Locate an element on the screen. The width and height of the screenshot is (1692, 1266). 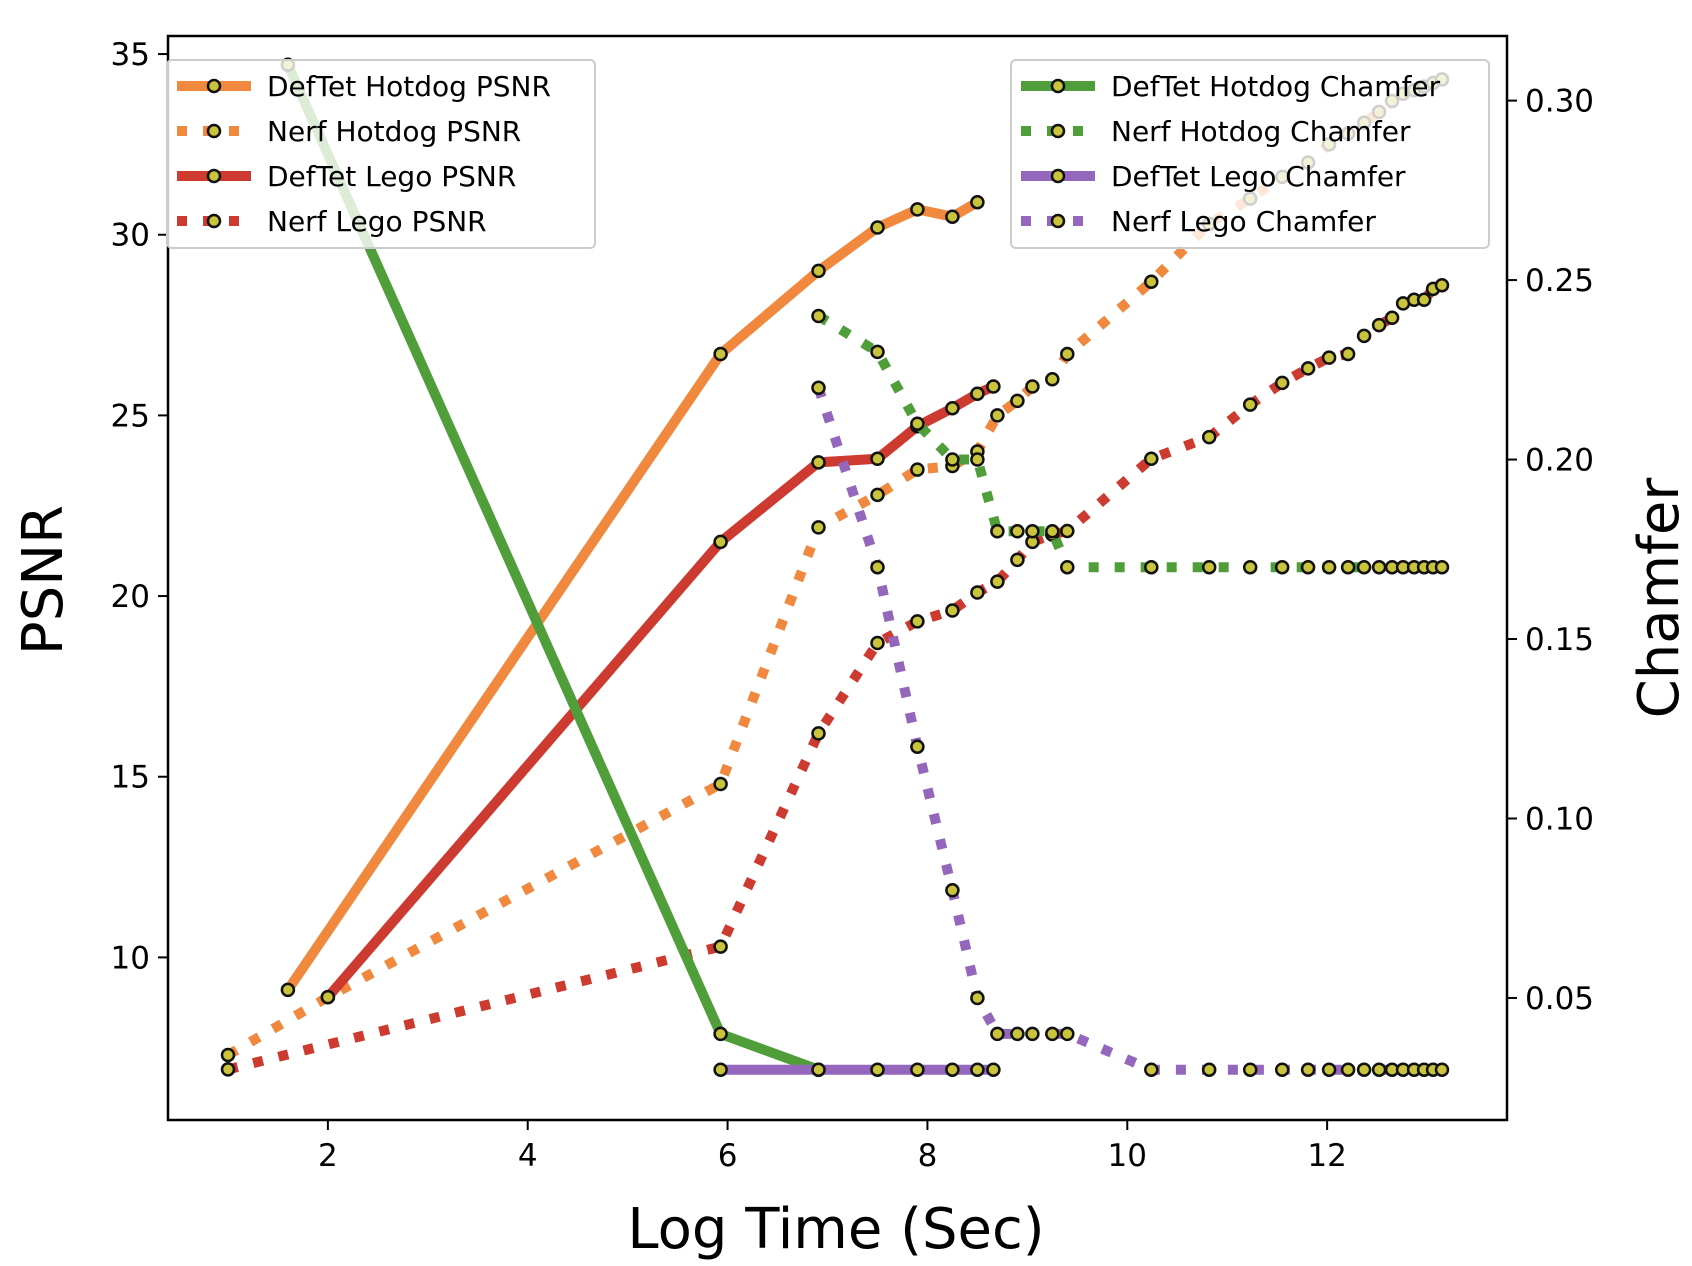
series-nerf-hotdog-chamfer is located at coordinates (1130, 441).